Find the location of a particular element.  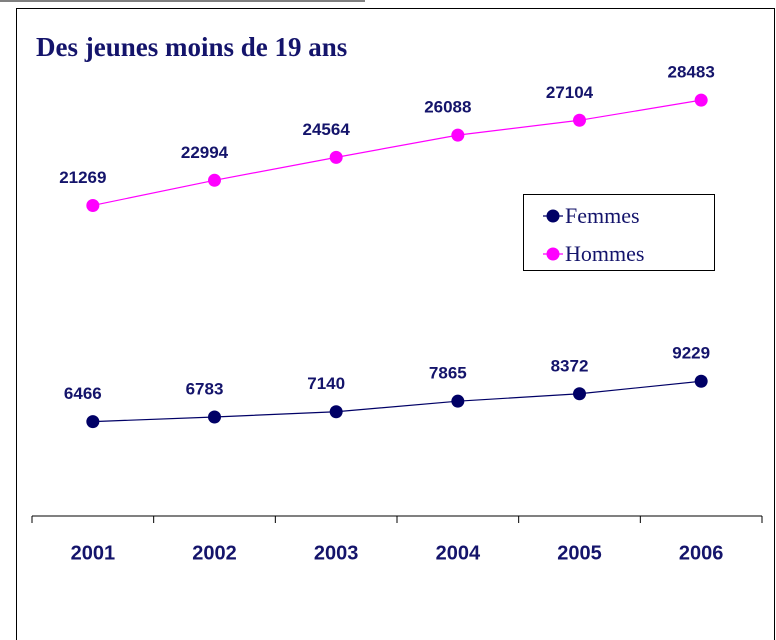

data-label: 6466 is located at coordinates (83, 393).